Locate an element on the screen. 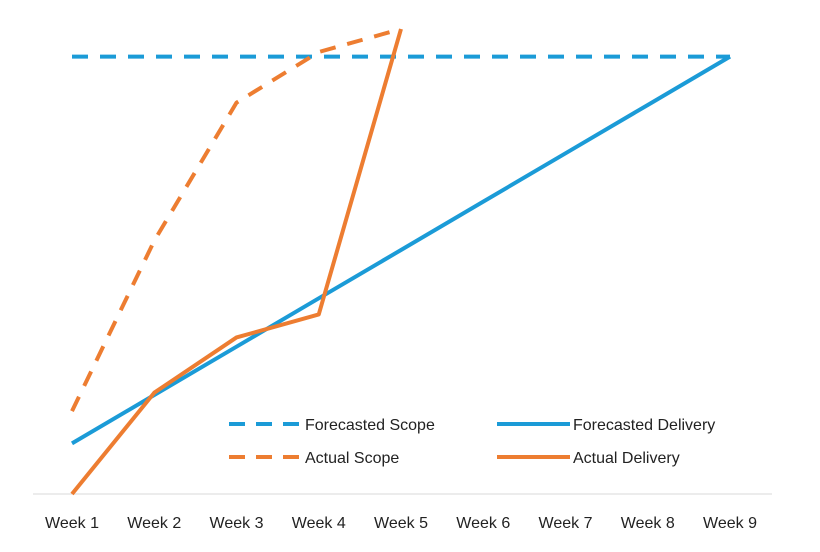 This screenshot has width=820, height=552. x-tick-label: Week 5 is located at coordinates (401, 523).